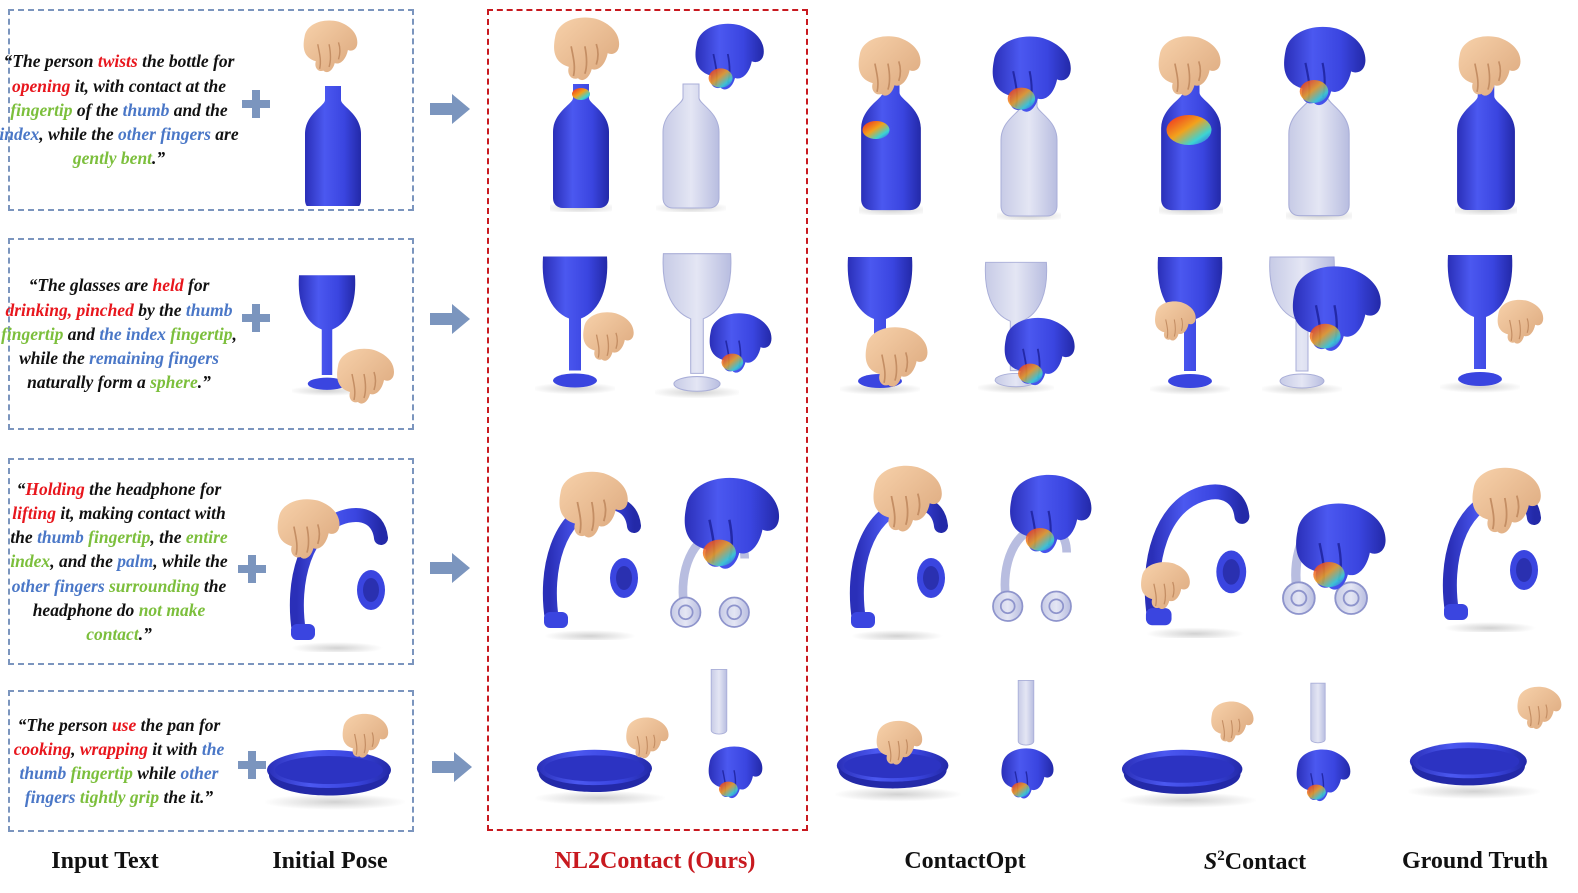 The height and width of the screenshot is (893, 1578). Describe the element at coordinates (112, 158) in the screenshot. I see `prompt-segment: gently bent` at that location.